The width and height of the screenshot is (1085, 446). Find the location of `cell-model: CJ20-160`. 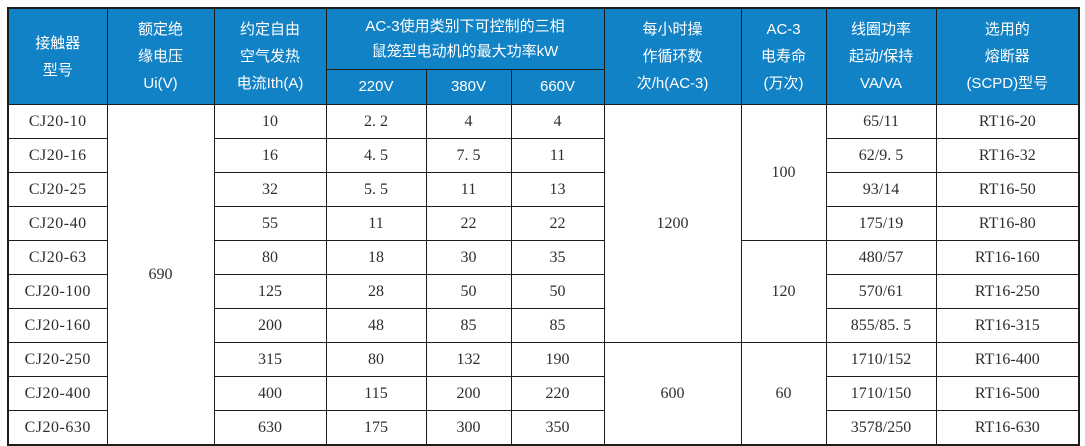

cell-model: CJ20-160 is located at coordinates (57, 325).